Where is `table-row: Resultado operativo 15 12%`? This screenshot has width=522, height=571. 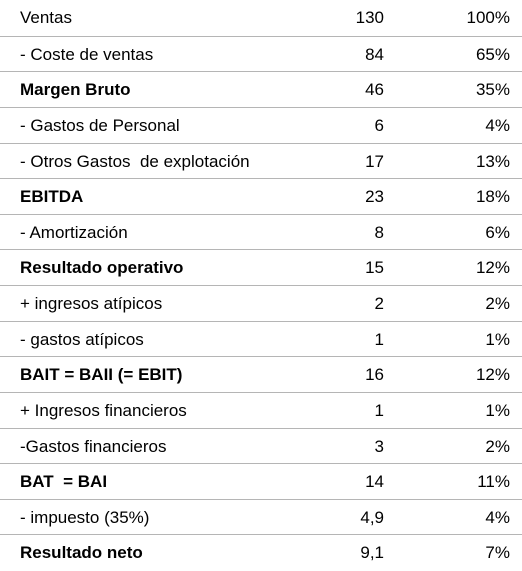 table-row: Resultado operativo 15 12% is located at coordinates (261, 267).